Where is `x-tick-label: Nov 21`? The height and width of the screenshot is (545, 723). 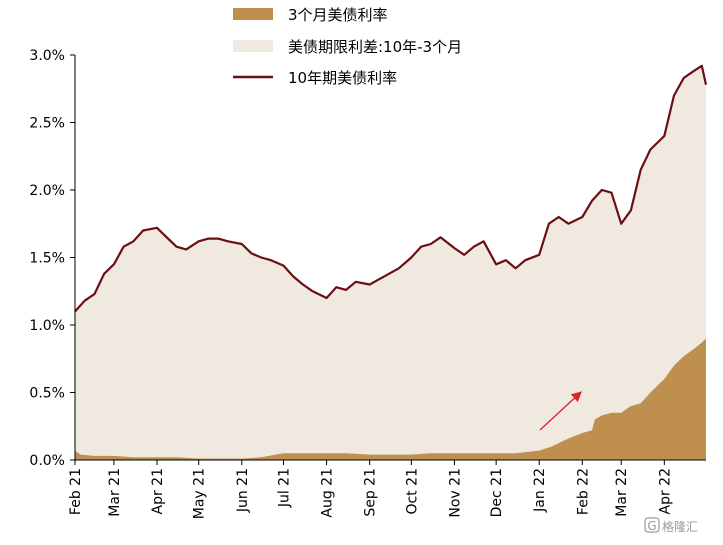 x-tick-label: Nov 21 is located at coordinates (455, 493).